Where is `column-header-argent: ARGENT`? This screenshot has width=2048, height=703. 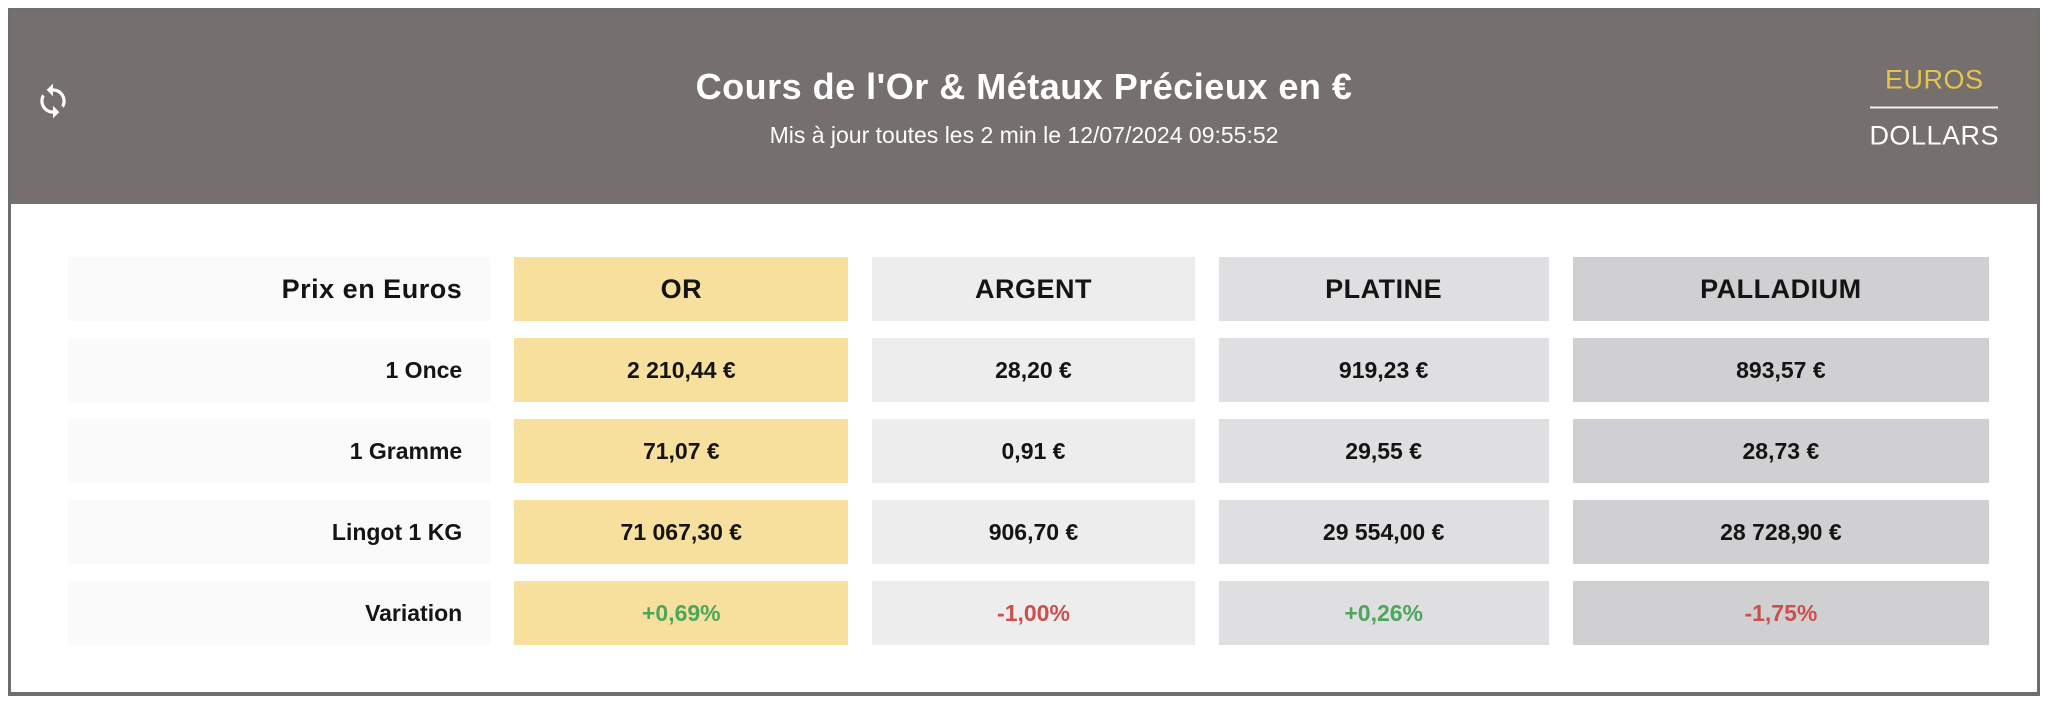
column-header-argent: ARGENT is located at coordinates (1033, 289).